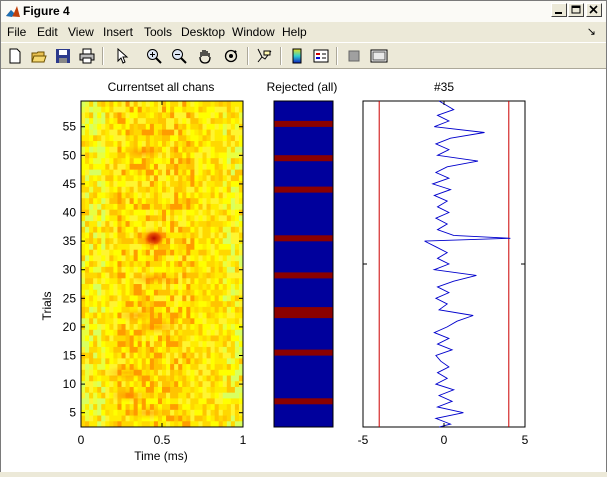 This screenshot has height=477, width=607. I want to click on menu-dock-arrow-icon: ↘, so click(591, 32).